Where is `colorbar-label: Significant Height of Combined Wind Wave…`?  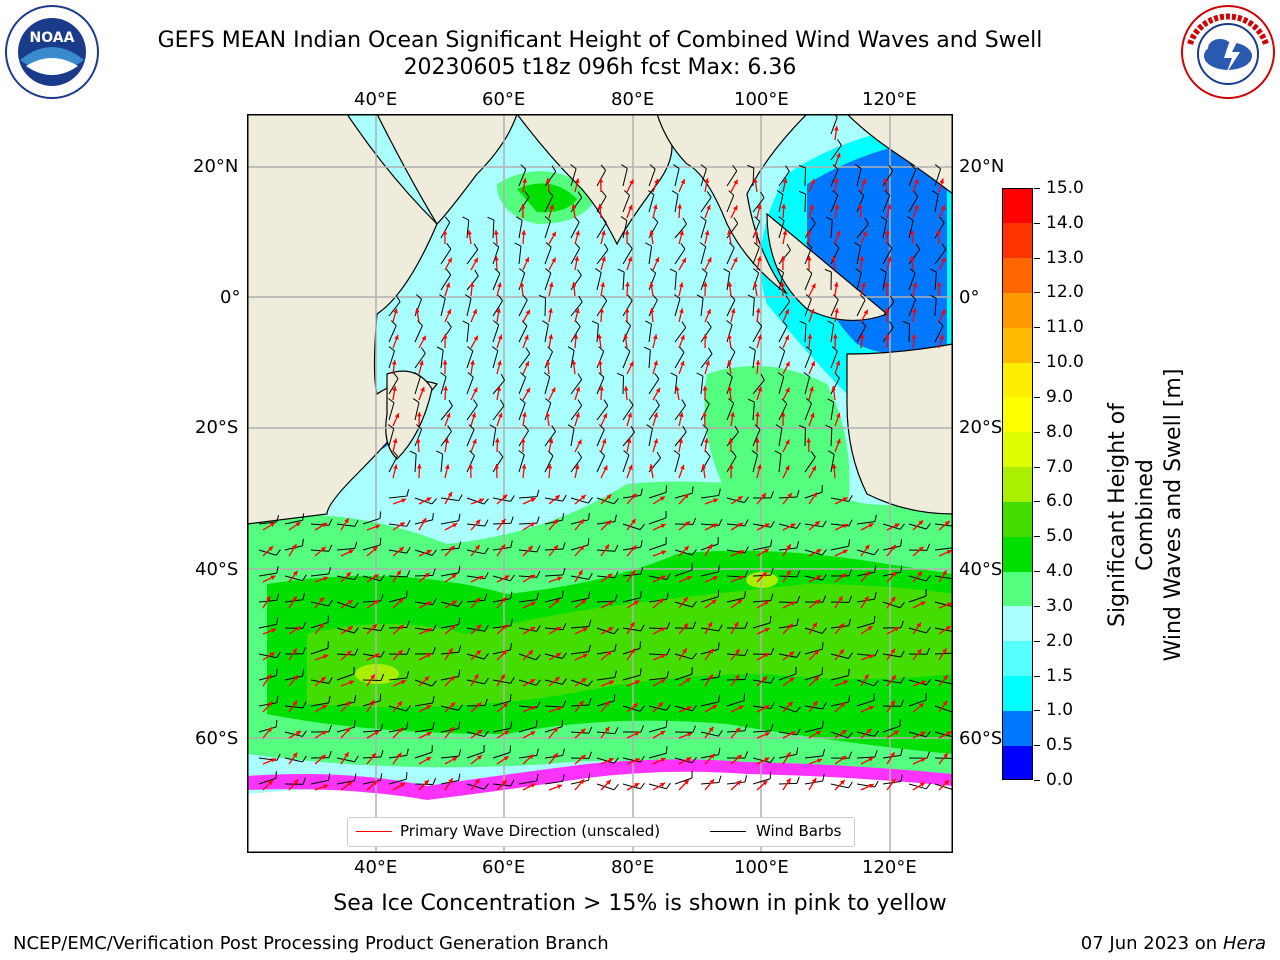
colorbar-label: Significant Height of Combined Wind Wave… is located at coordinates (1145, 515).